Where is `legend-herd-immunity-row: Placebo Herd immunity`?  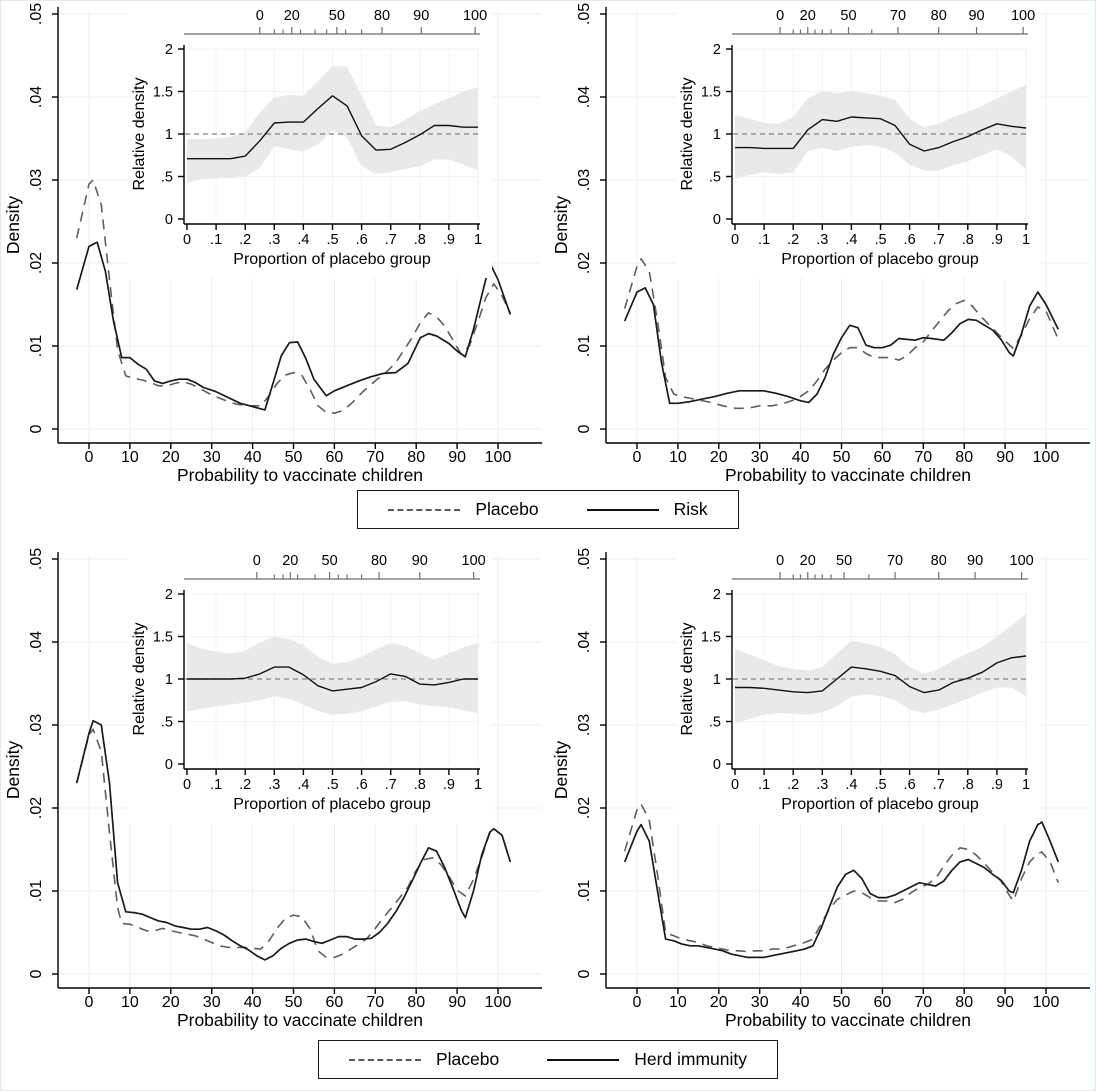
legend-herd-immunity-row: Placebo Herd immunity is located at coordinates (548, 1059).